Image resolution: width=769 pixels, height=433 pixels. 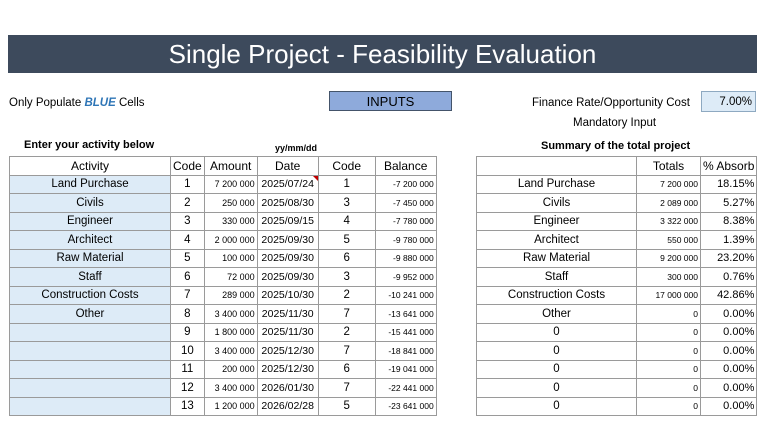 I want to click on date-cell: 2025/08/30, so click(x=287, y=203).